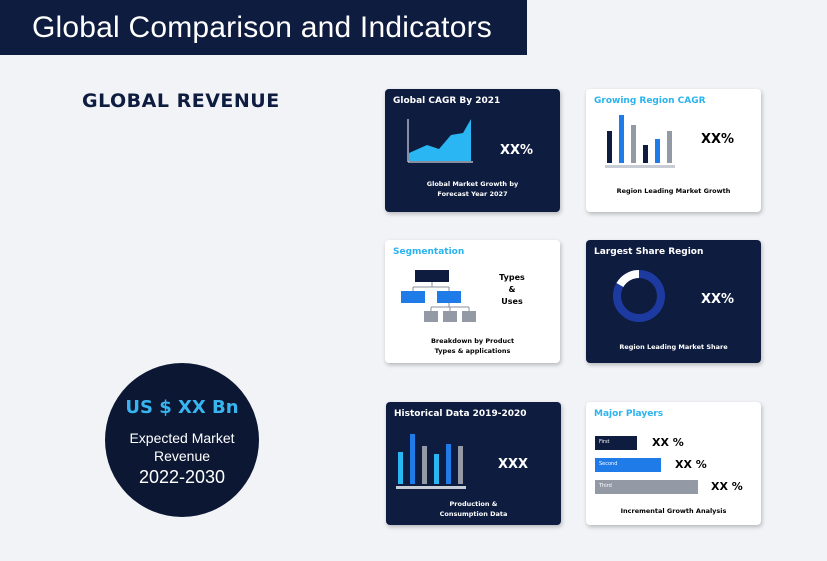 Image resolution: width=827 pixels, height=561 pixels. Describe the element at coordinates (646, 487) in the screenshot. I see `player-bar-third` at that location.